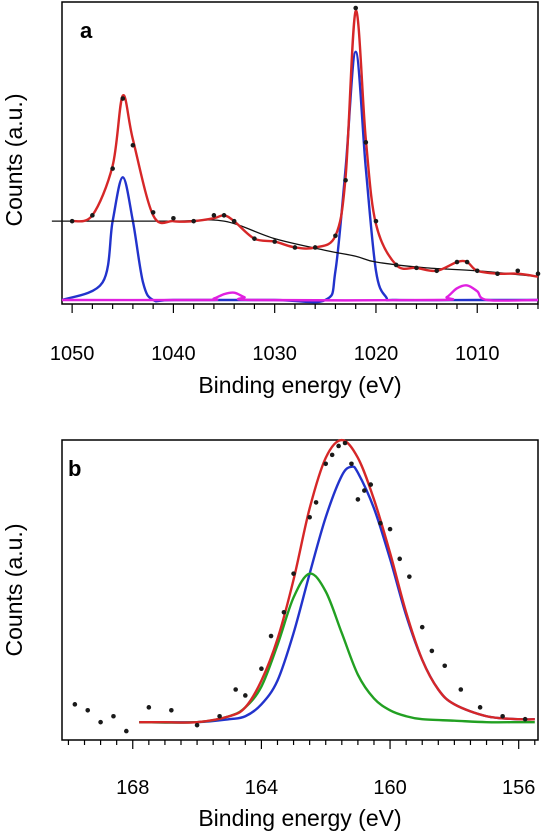  What do you see at coordinates (86, 30) in the screenshot?
I see `panel-label-a: a` at bounding box center [86, 30].